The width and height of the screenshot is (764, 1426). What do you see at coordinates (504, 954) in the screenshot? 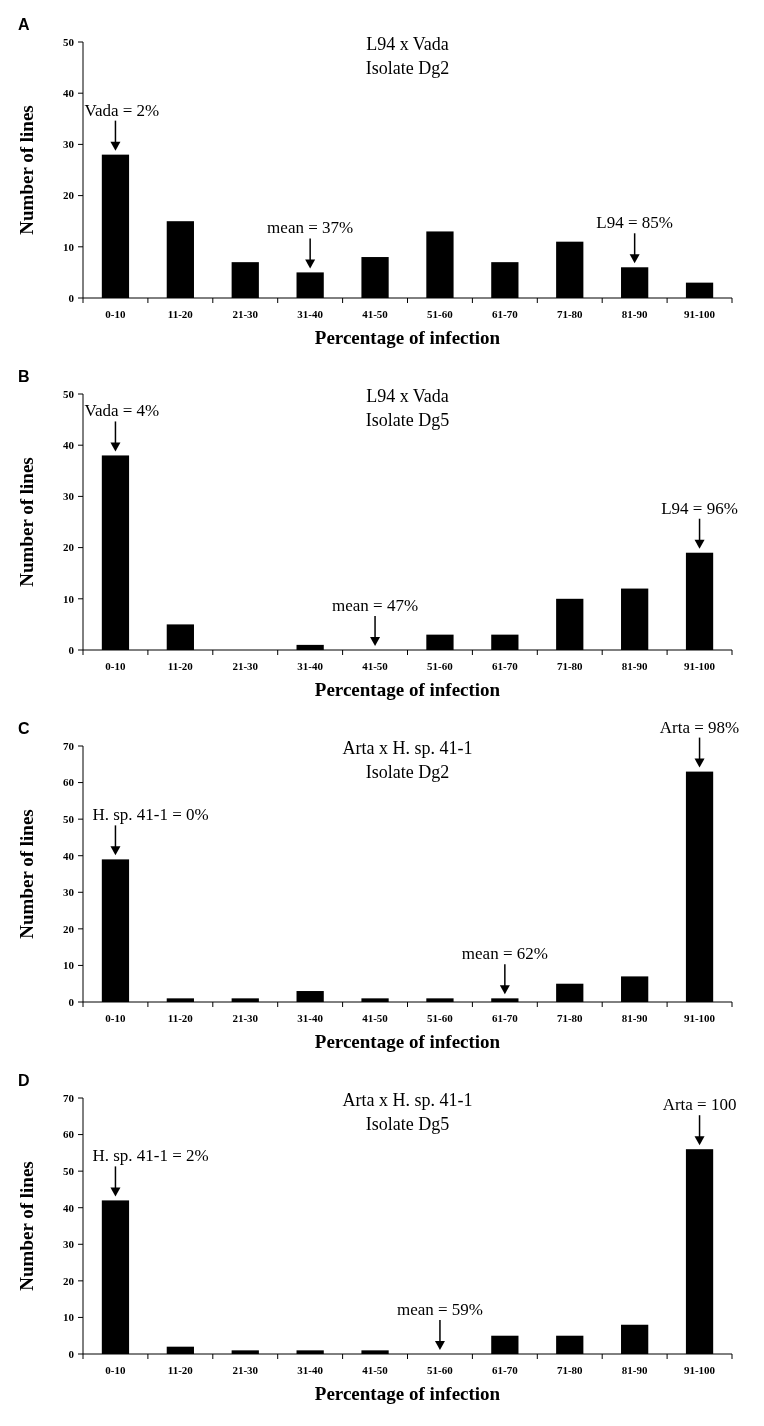
I see `annotation: mean = 62%` at bounding box center [504, 954].